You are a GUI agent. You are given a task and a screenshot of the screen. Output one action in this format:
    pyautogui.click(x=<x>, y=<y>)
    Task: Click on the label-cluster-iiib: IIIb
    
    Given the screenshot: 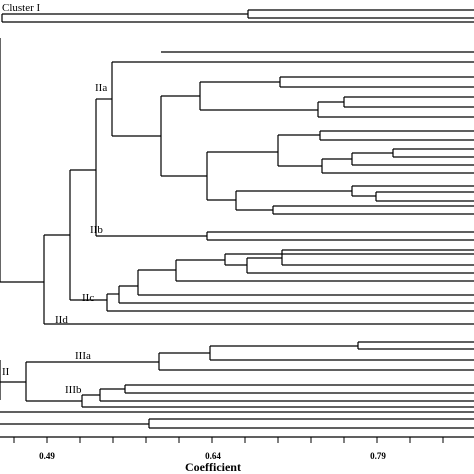 What is the action you would take?
    pyautogui.click(x=73, y=390)
    